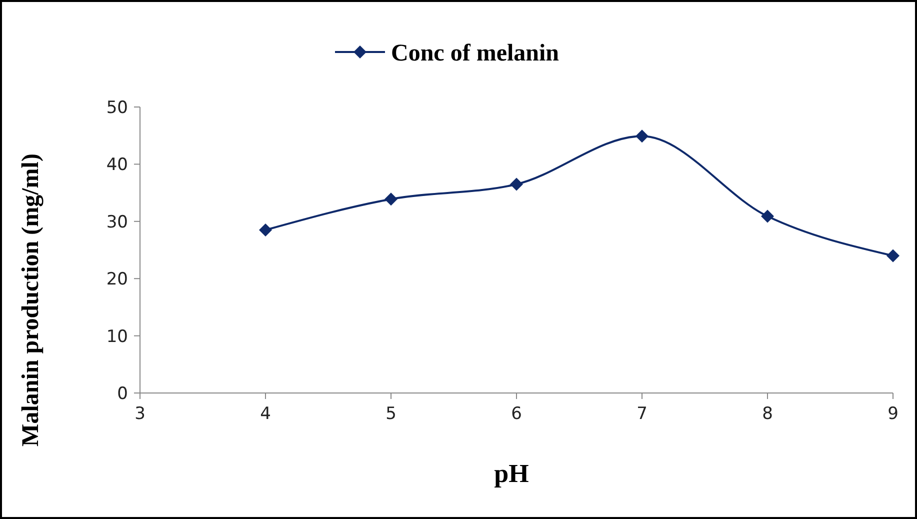 The width and height of the screenshot is (917, 519). What do you see at coordinates (511, 473) in the screenshot?
I see `x-axis-title: pH` at bounding box center [511, 473].